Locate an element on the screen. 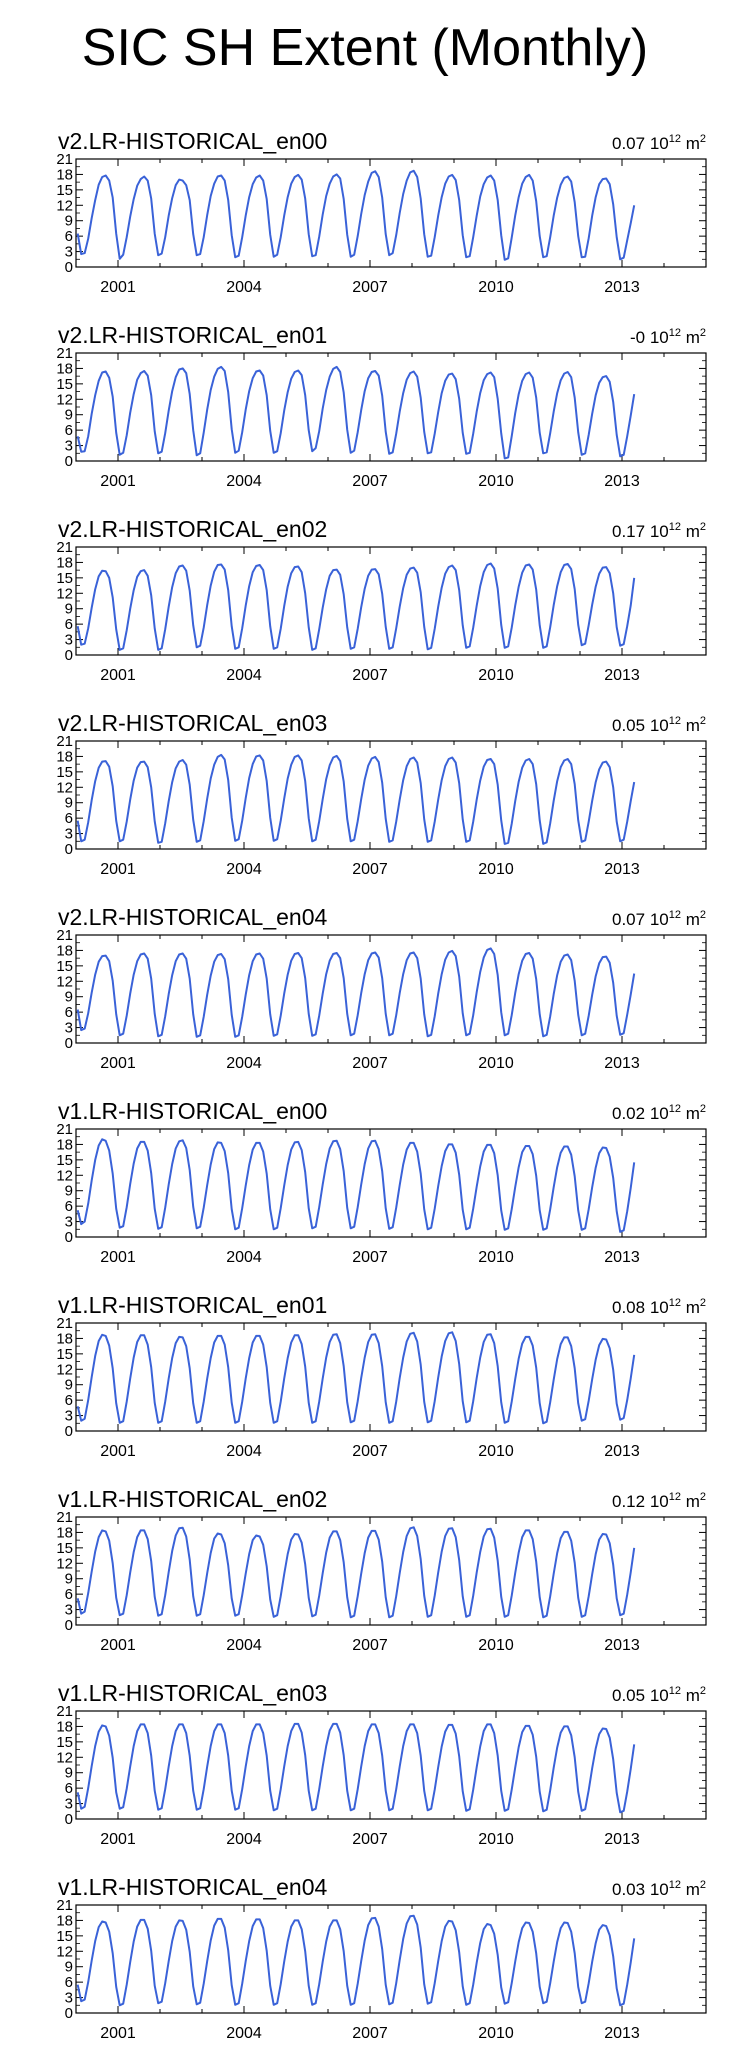 The image size is (730, 2072). mean-label: -0 1012 m2 is located at coordinates (668, 337).